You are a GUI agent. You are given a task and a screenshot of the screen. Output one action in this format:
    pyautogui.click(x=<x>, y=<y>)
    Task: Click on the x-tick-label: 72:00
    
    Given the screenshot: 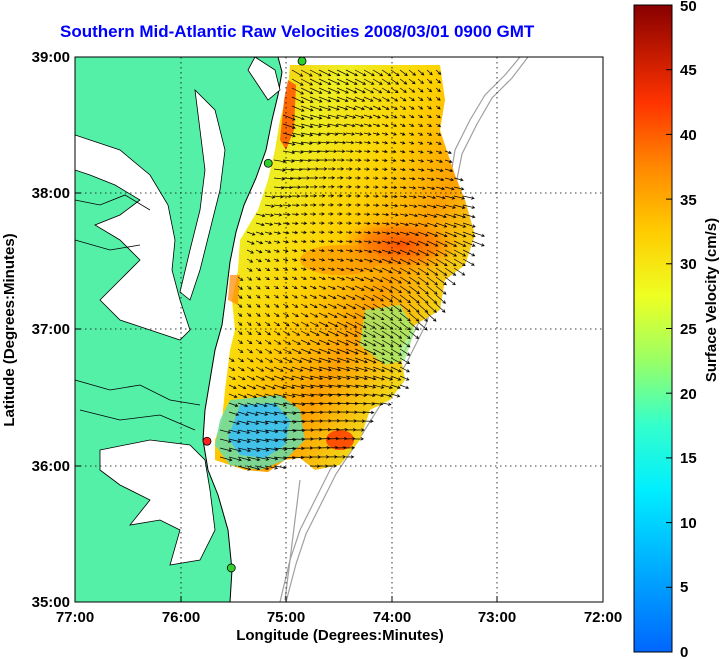 What is the action you would take?
    pyautogui.click(x=603, y=617)
    